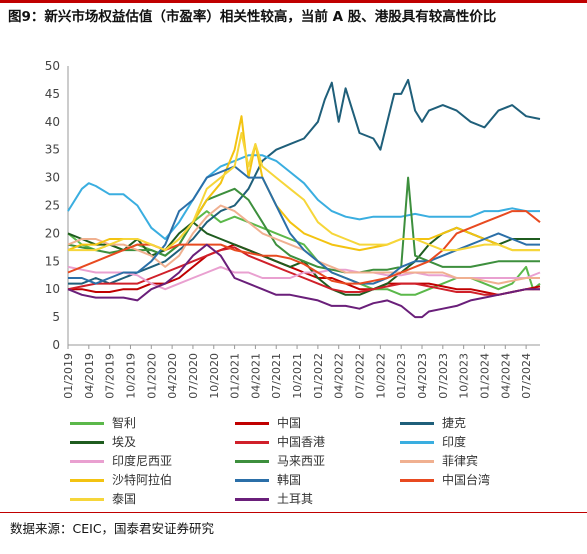  What do you see at coordinates (52, 66) in the screenshot?
I see `y-tick-label: 50` at bounding box center [52, 66].